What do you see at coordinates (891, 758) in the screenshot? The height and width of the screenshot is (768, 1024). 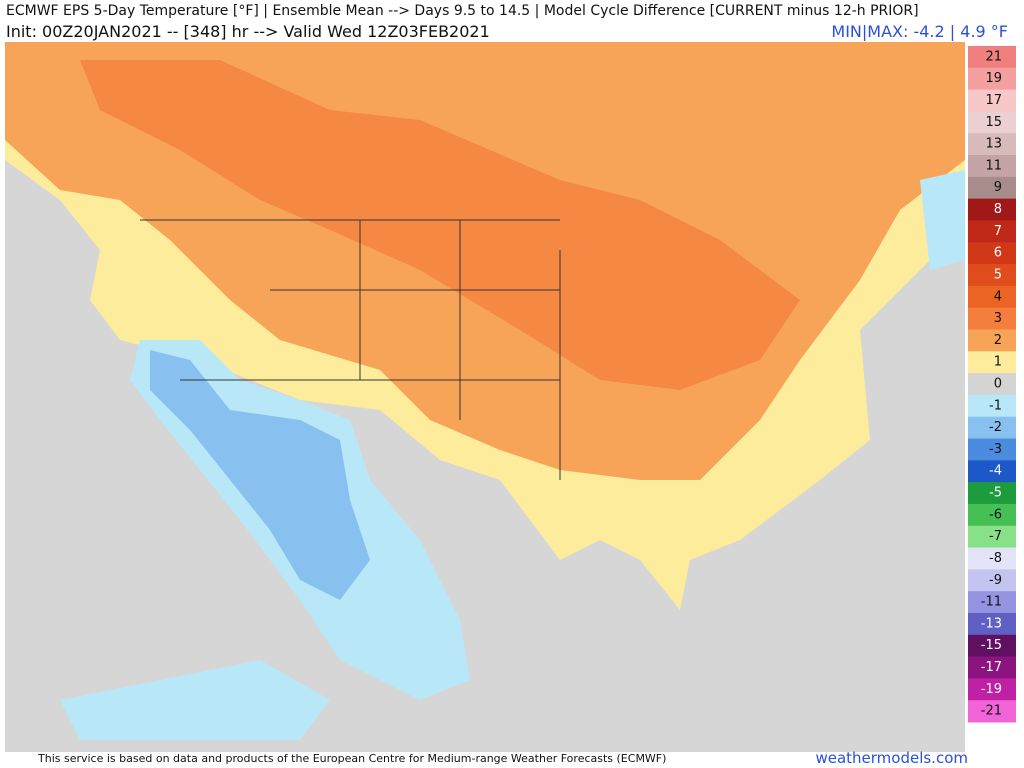 I see `site-link: weathermodels.com` at bounding box center [891, 758].